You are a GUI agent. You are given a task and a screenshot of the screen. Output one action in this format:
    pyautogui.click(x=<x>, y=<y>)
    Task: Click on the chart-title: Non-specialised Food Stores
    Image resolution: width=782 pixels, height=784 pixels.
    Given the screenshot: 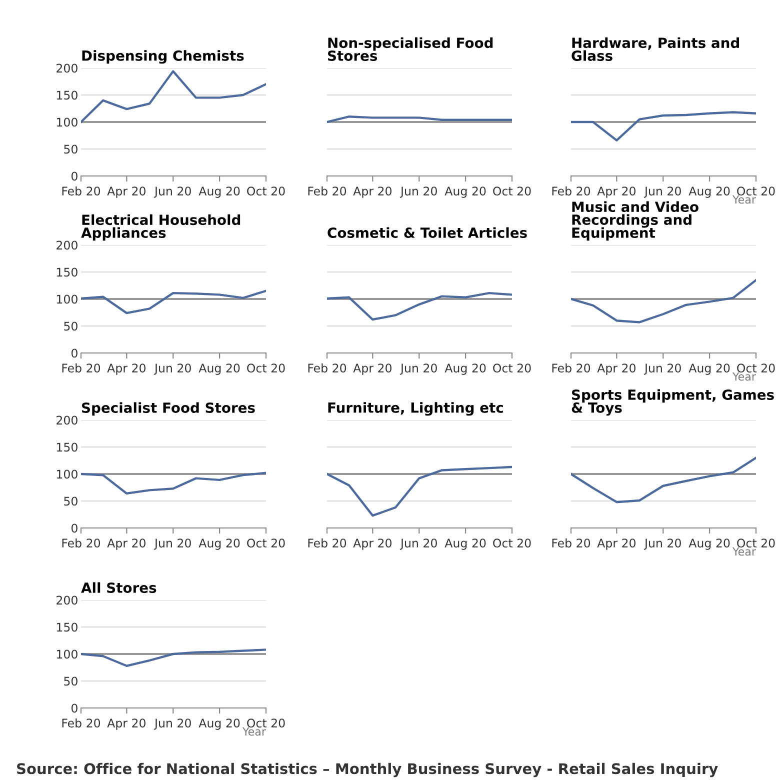 What is the action you would take?
    pyautogui.click(x=410, y=49)
    